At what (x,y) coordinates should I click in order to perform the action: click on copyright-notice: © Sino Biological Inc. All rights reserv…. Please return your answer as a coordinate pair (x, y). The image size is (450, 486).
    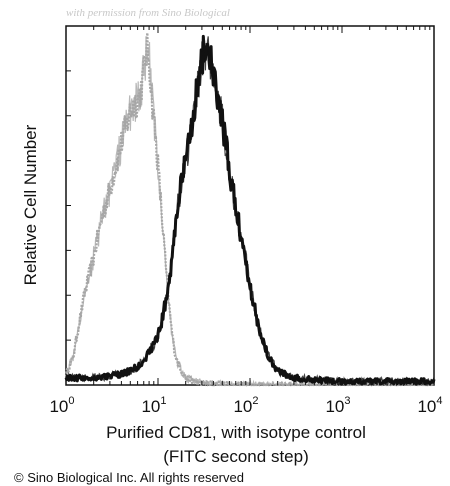
    Looking at the image, I should click on (129, 477).